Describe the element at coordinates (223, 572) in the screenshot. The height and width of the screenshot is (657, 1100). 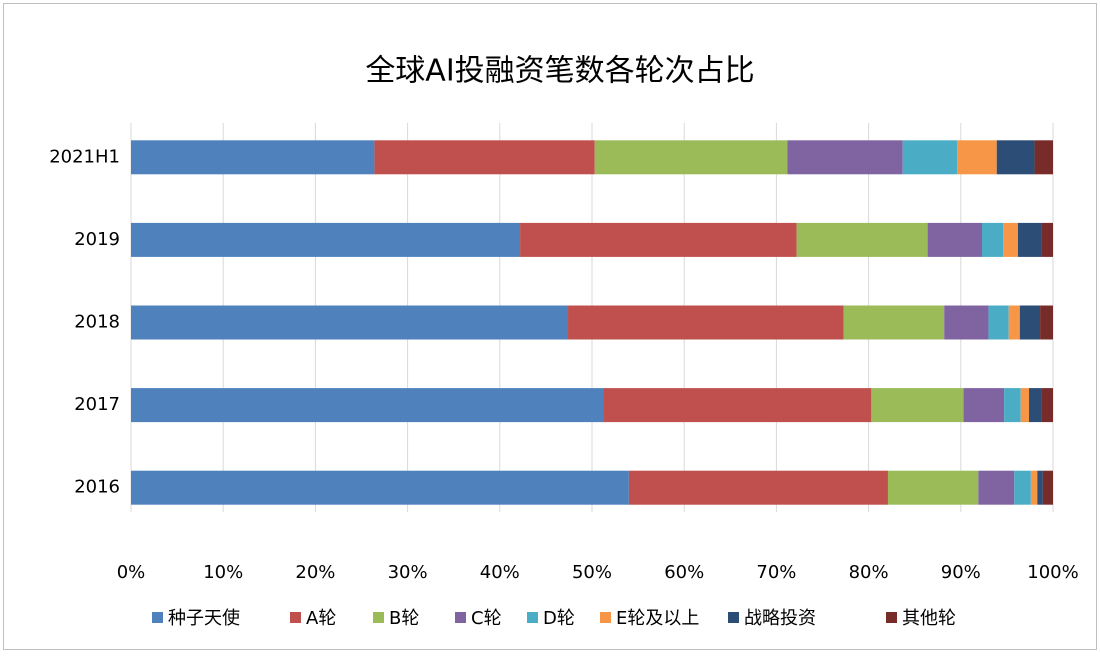
I see `x-tick-label: 10%` at that location.